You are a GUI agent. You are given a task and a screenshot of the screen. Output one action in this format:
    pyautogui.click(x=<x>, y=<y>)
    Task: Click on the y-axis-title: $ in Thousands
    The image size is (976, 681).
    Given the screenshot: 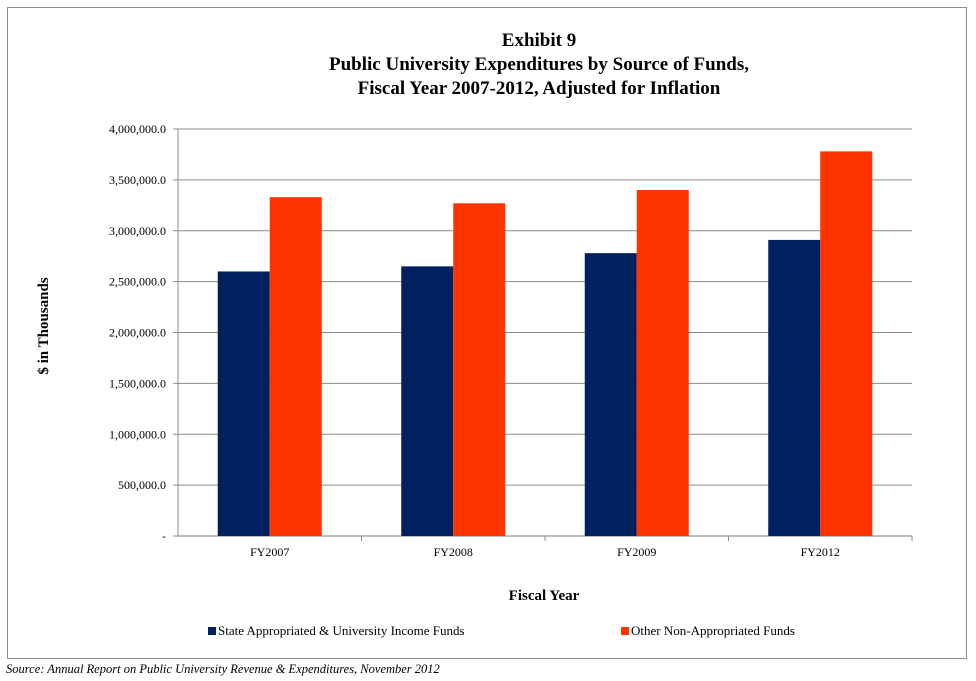 What is the action you would take?
    pyautogui.click(x=44, y=325)
    